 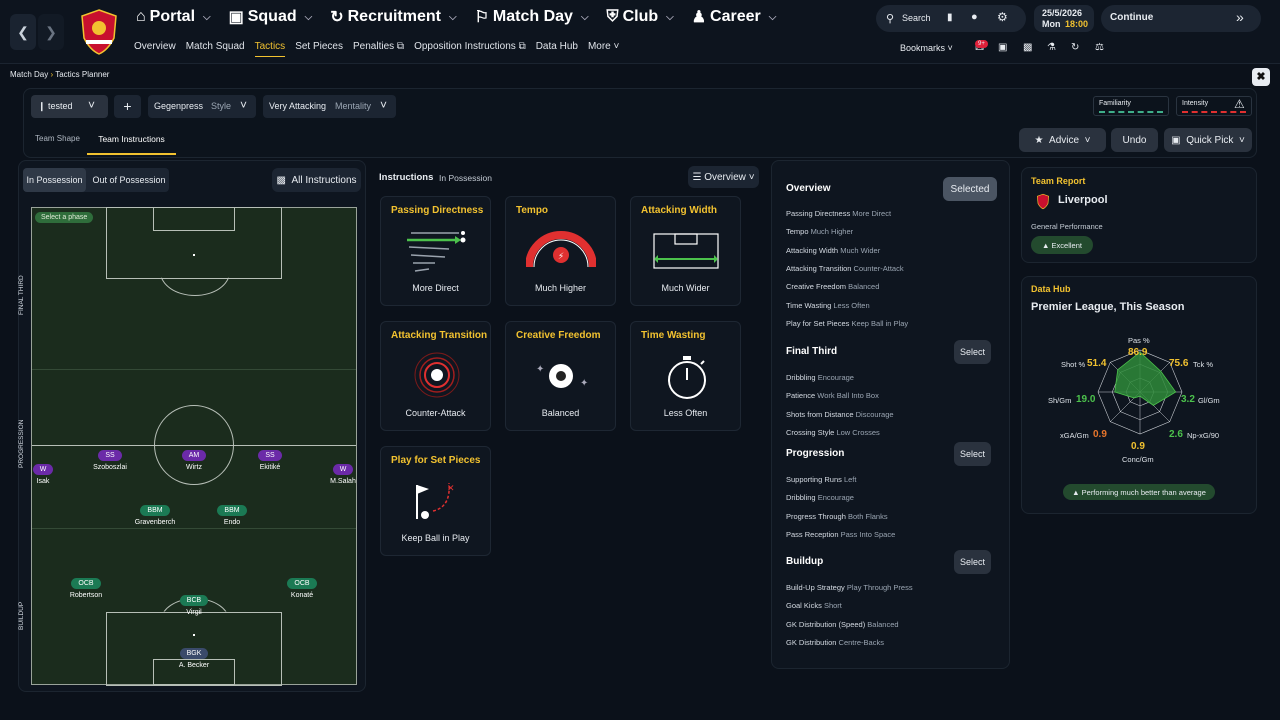 What do you see at coordinates (194, 602) in the screenshot?
I see `player-marker: BCB Virgil` at bounding box center [194, 602].